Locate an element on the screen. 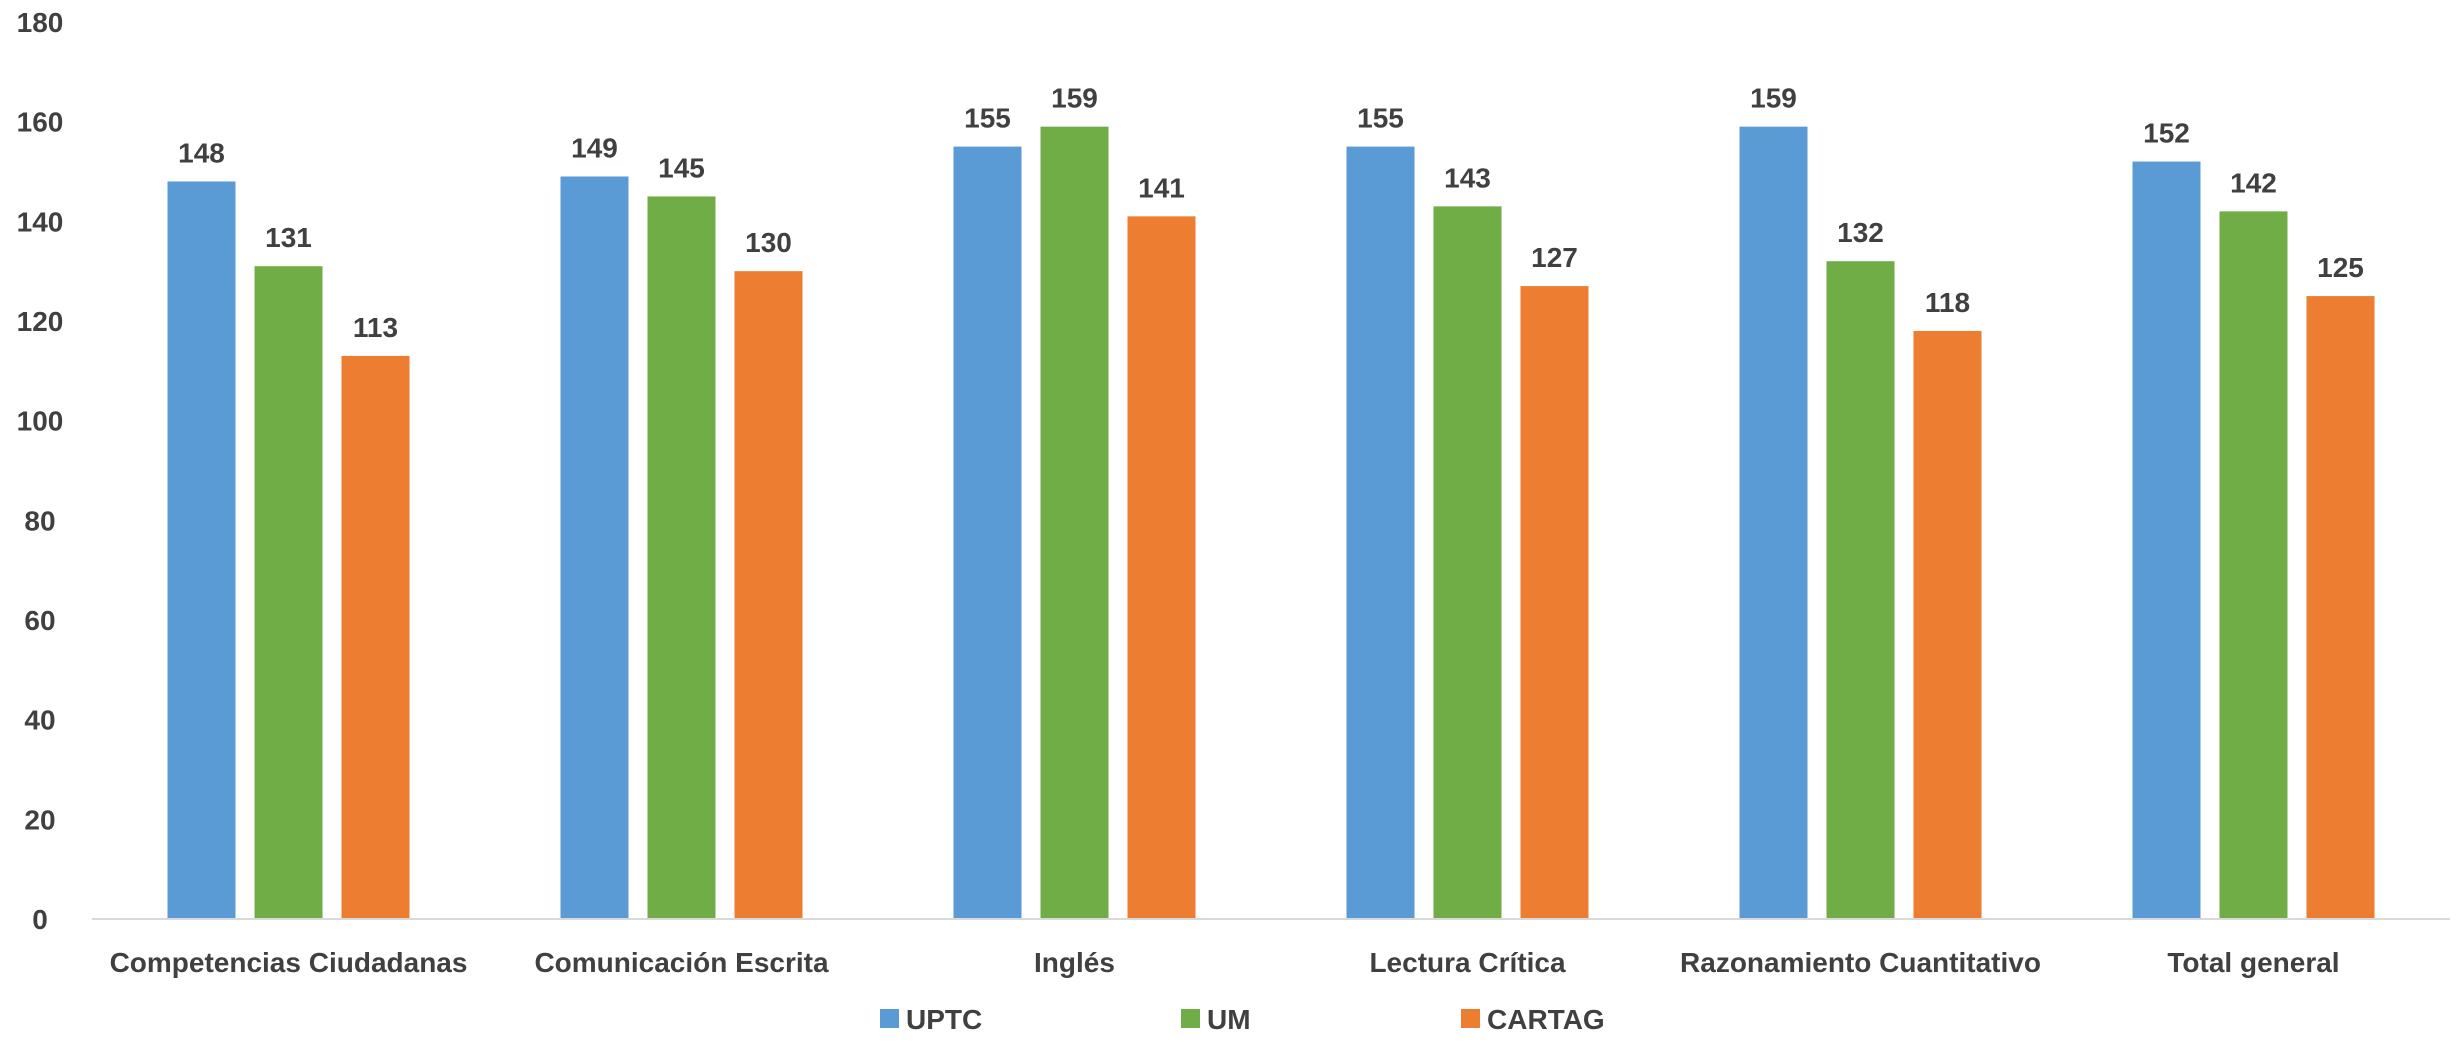 Image resolution: width=2458 pixels, height=1047 pixels. category-label: Total general is located at coordinates (2253, 962).